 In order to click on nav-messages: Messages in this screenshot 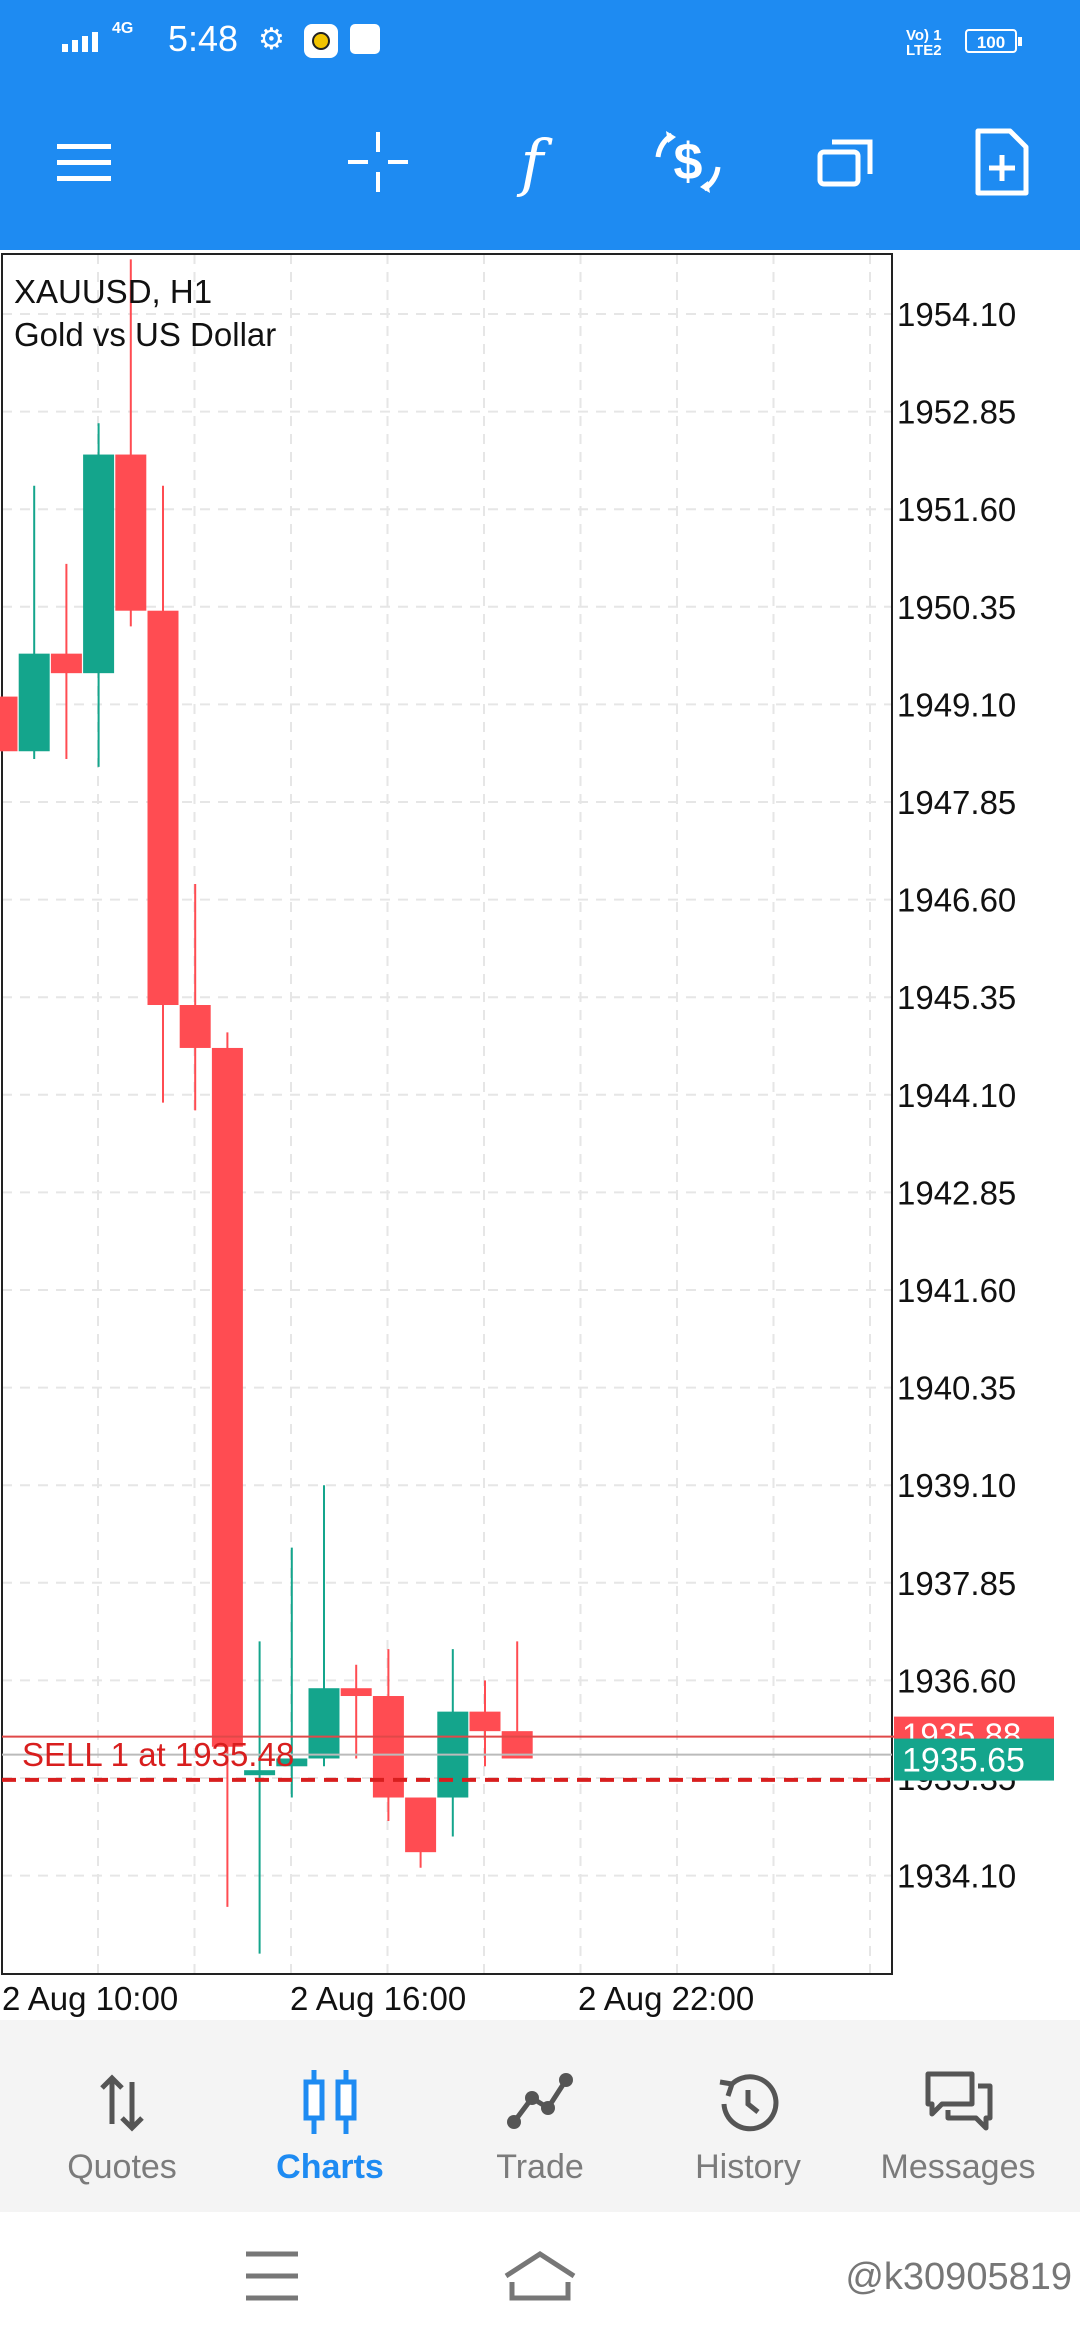, I will do `click(958, 2116)`.